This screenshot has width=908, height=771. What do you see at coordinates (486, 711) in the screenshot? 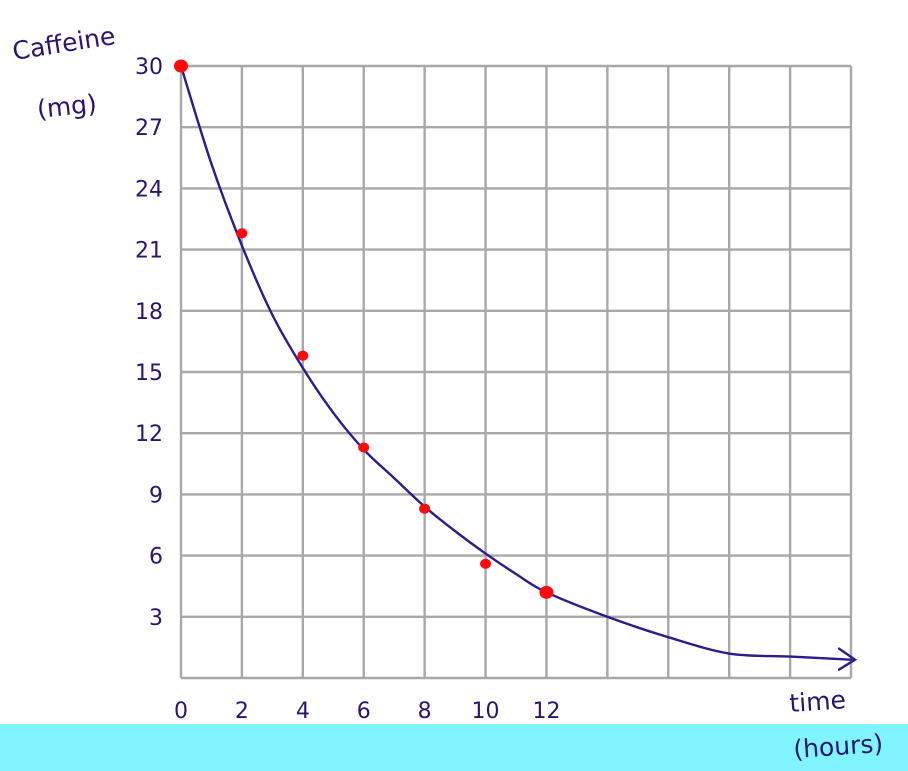
I see `x-tick-label: 10` at bounding box center [486, 711].